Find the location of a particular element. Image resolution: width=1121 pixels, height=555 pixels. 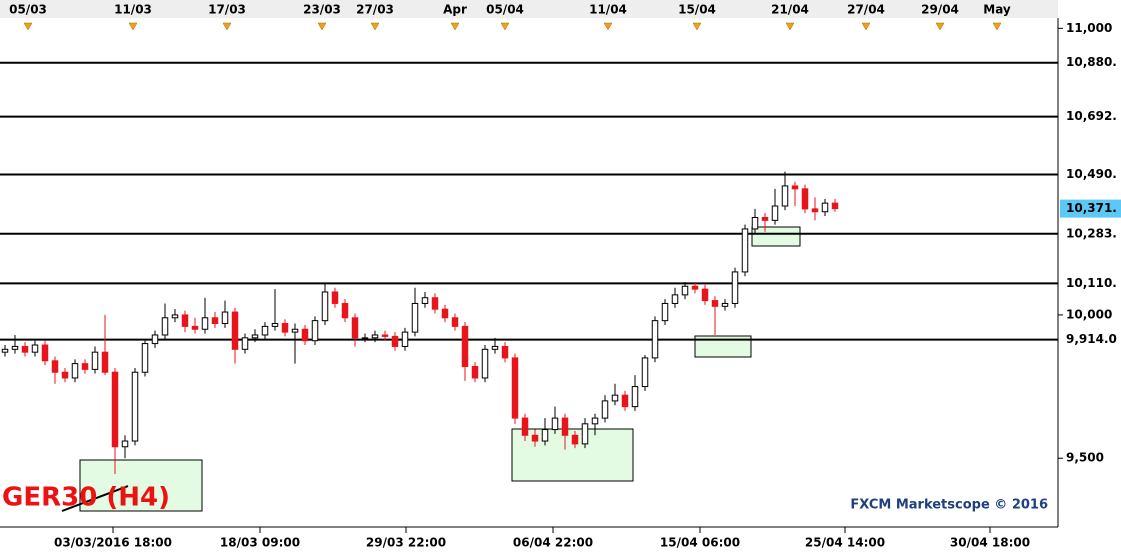

last-price-label: 10,371. is located at coordinates (1091, 208).